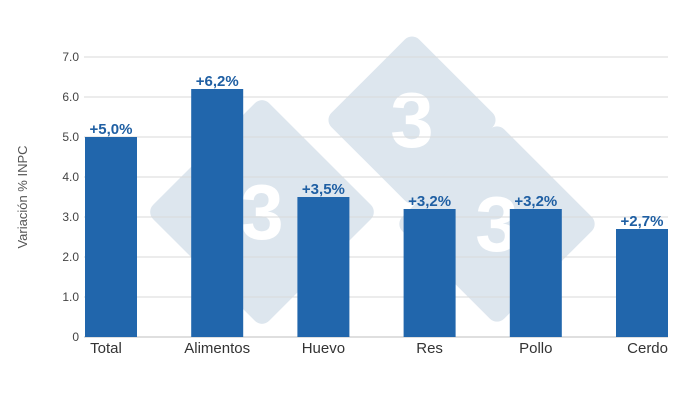  I want to click on data-label: +3,5%, so click(323, 189).